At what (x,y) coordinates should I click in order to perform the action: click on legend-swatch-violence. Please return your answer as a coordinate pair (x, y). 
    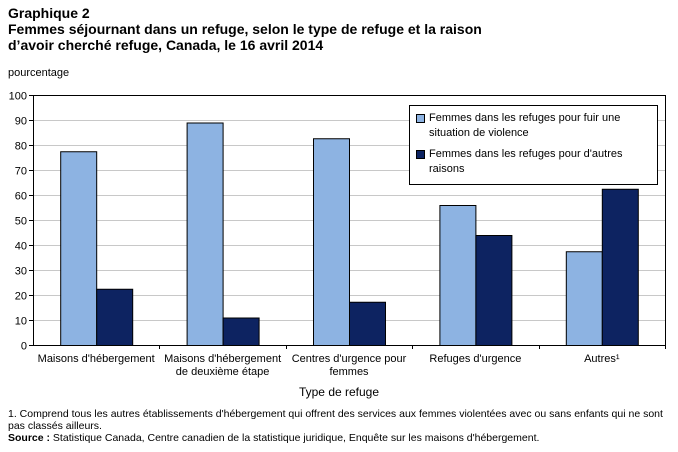
    Looking at the image, I should click on (420, 118).